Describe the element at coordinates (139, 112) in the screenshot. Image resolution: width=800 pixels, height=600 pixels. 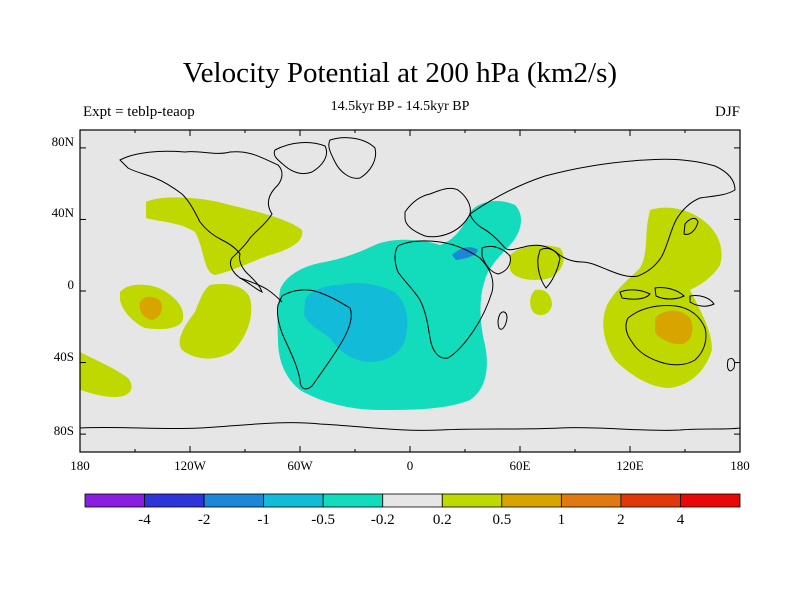
I see `experiment-label: Expt = teblp-teaop` at that location.